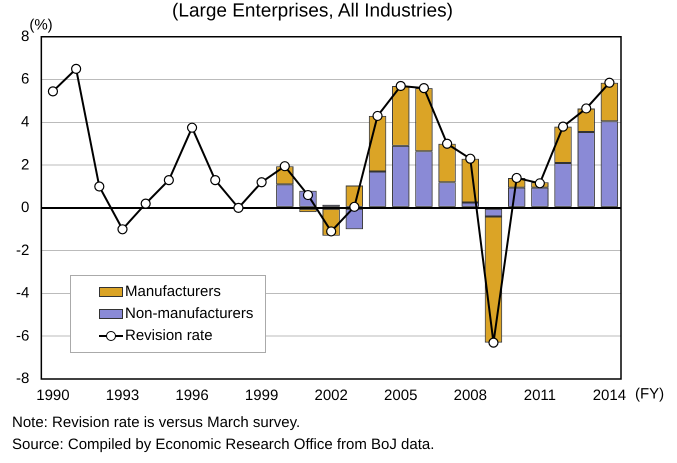  Describe the element at coordinates (540, 395) in the screenshot. I see `x-tick-label: 2011` at that location.